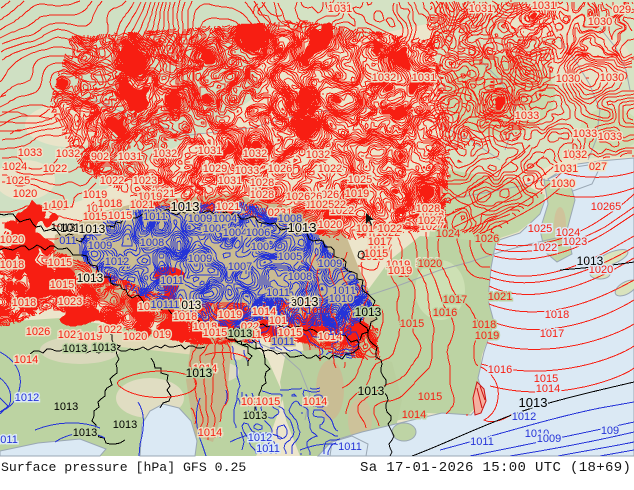 This screenshot has height=490, width=634. Describe the element at coordinates (294, 303) in the screenshot. I see `svg-text: 3` at that location.